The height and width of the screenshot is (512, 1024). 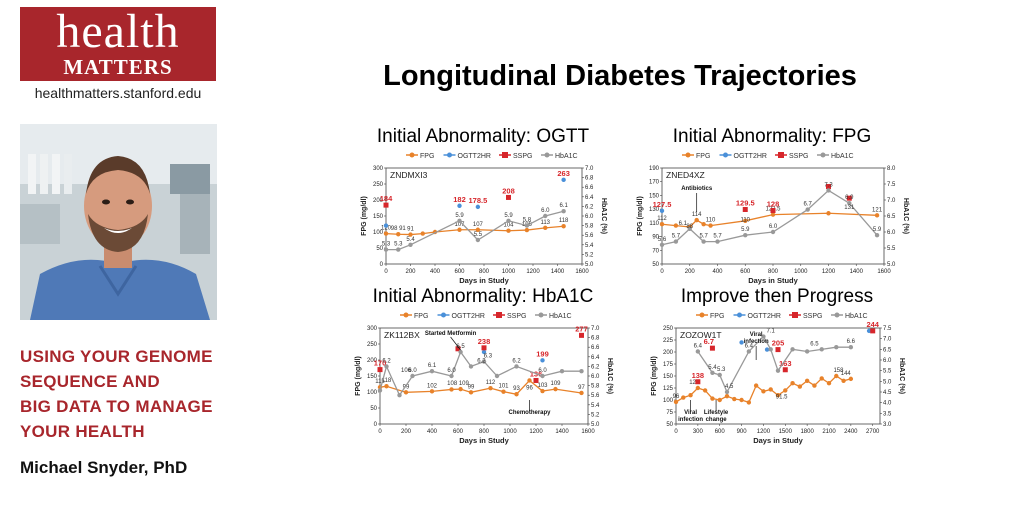 I want to click on y2-tick-label: 6.0, so click(x=891, y=233).